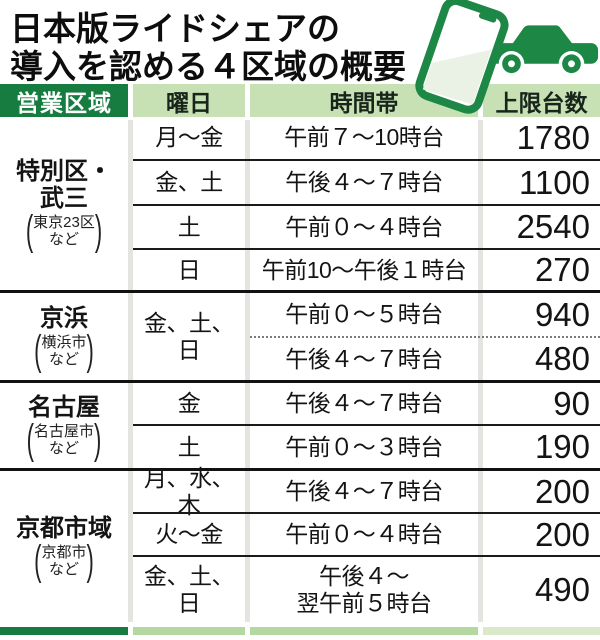  What do you see at coordinates (562, 358) in the screenshot?
I see `limit-cell: 480` at bounding box center [562, 358].